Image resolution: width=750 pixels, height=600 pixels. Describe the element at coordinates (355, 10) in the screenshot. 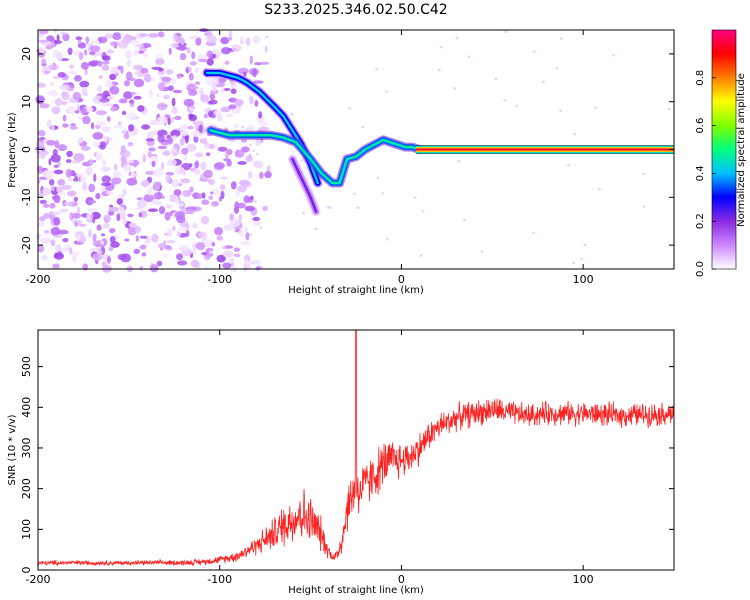

I see `figure-title: S233.2025.346.02.50.C42` at that location.